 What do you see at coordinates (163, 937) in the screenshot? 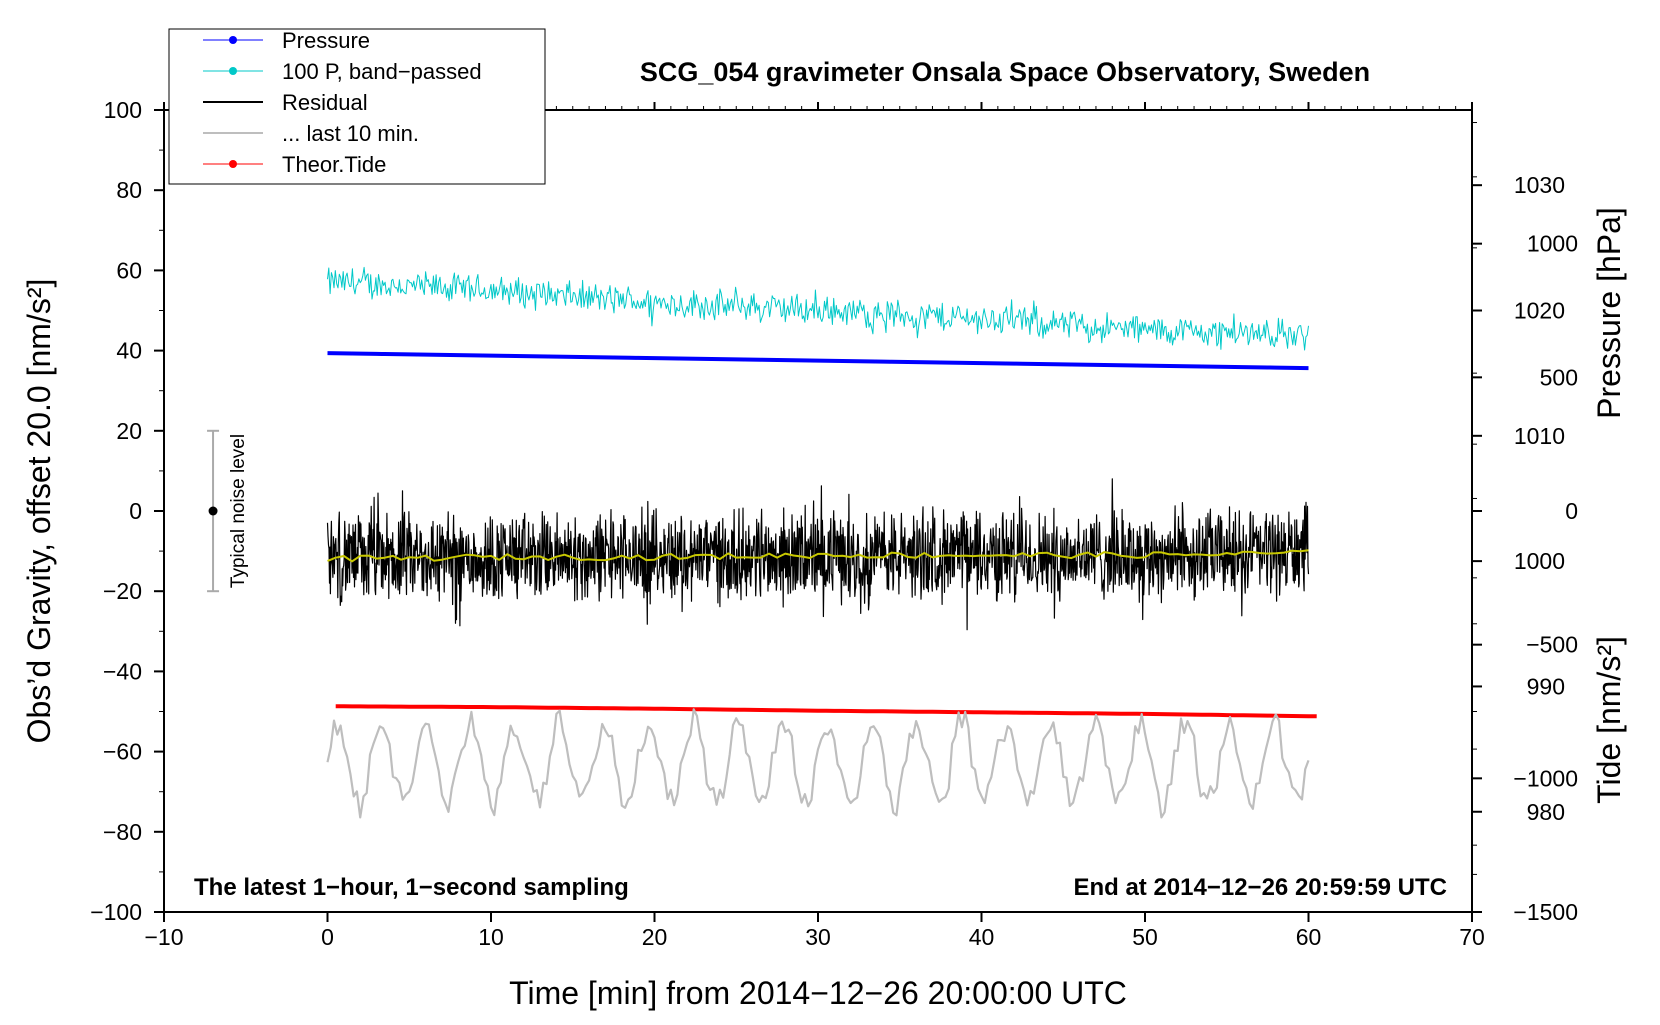
I see `x-tick-label: −10` at bounding box center [163, 937].